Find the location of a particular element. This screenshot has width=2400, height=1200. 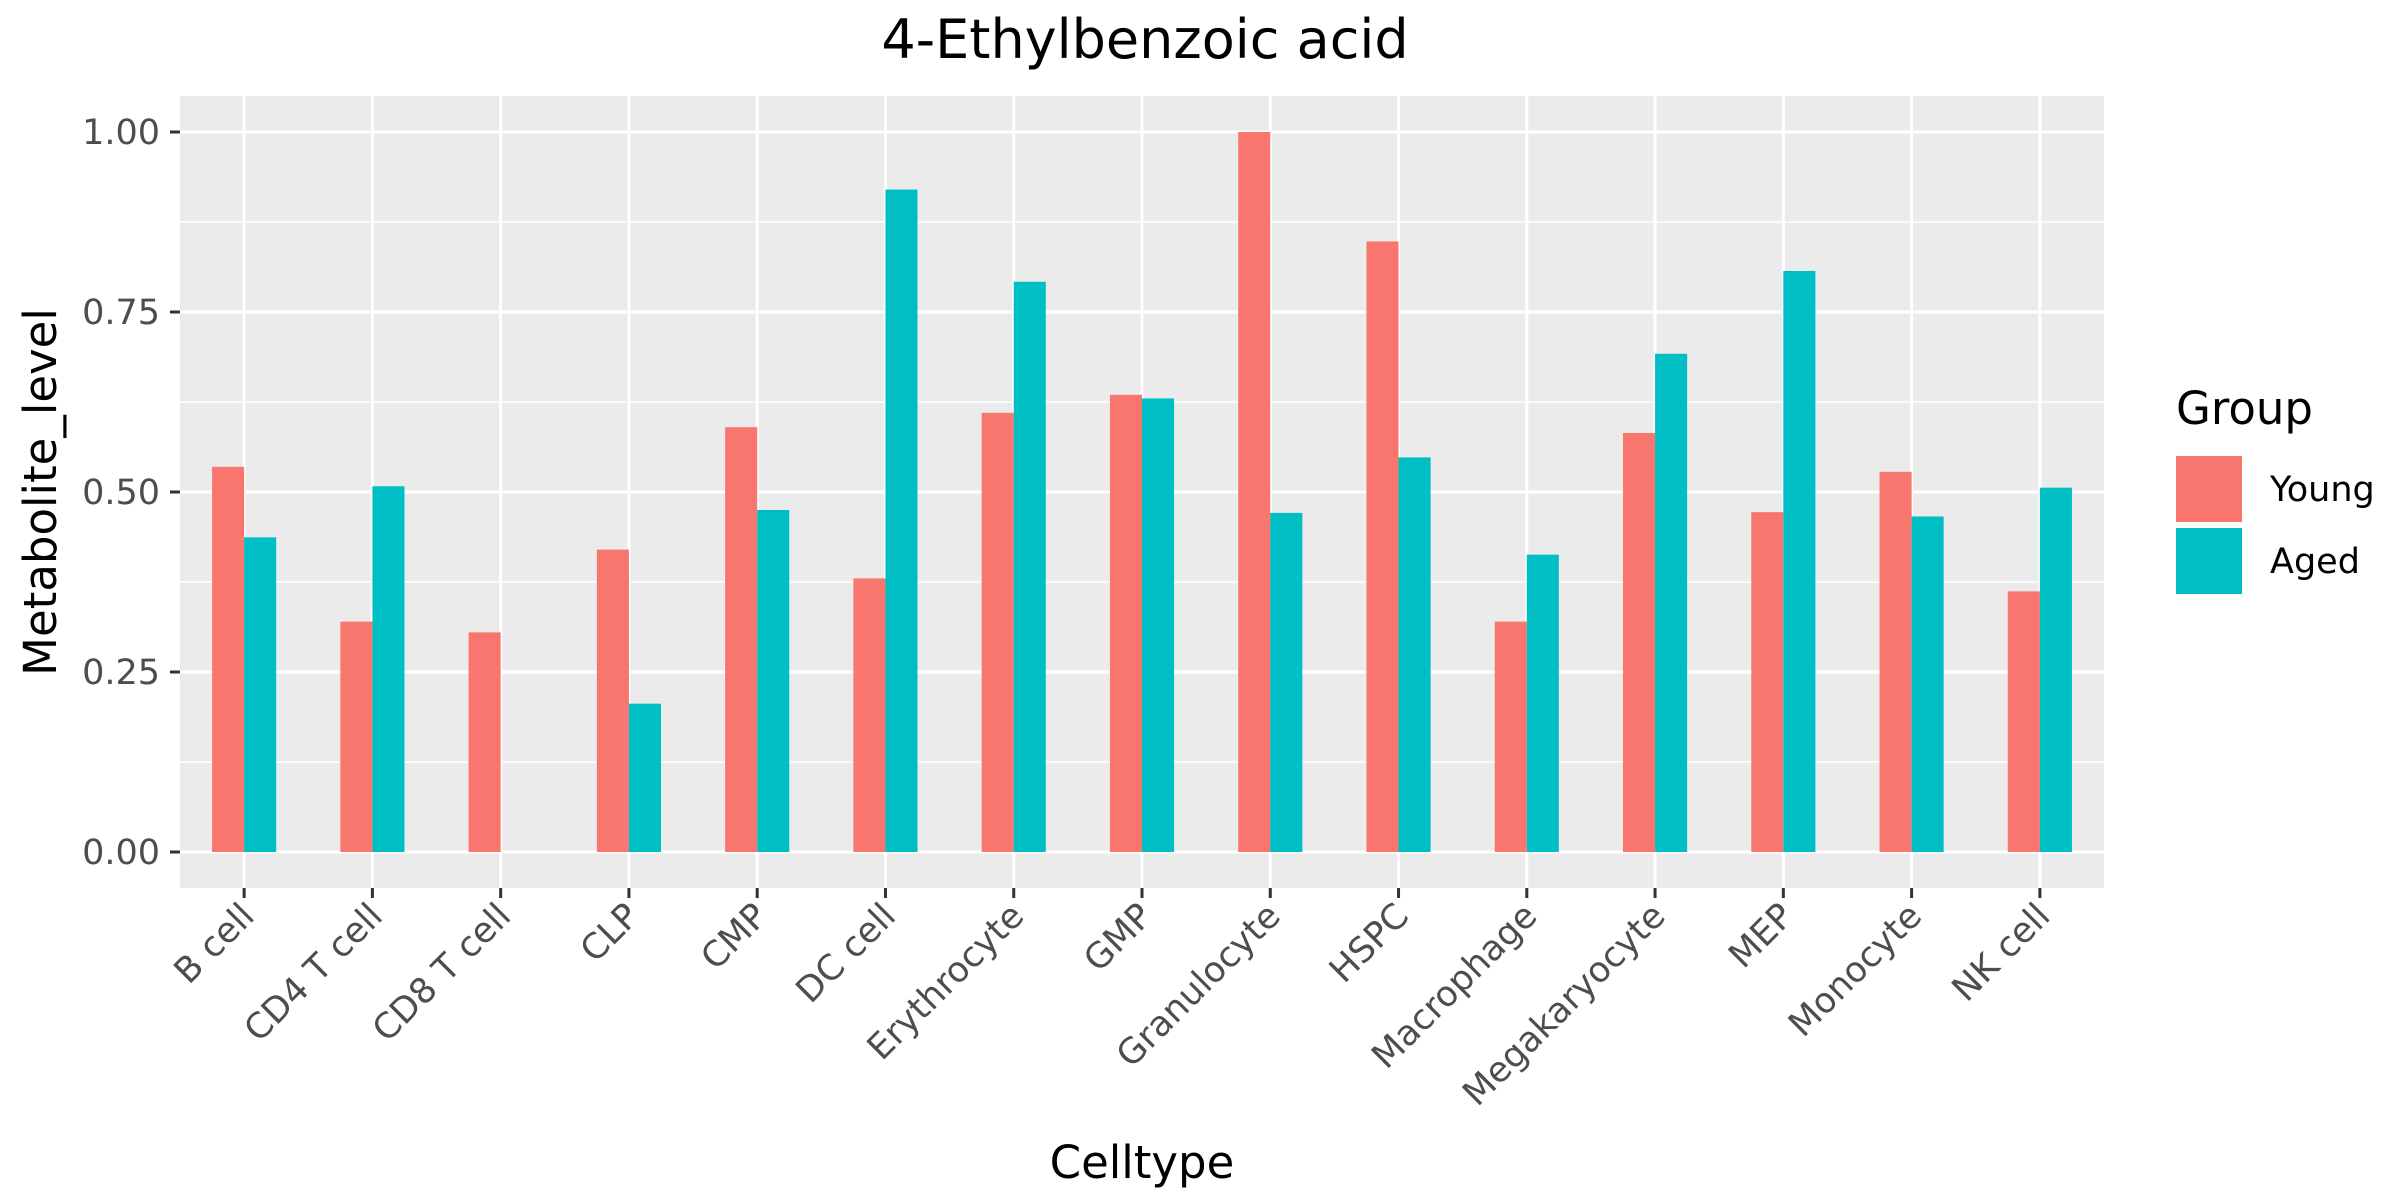

bar-aged-mep is located at coordinates (1799, 561).